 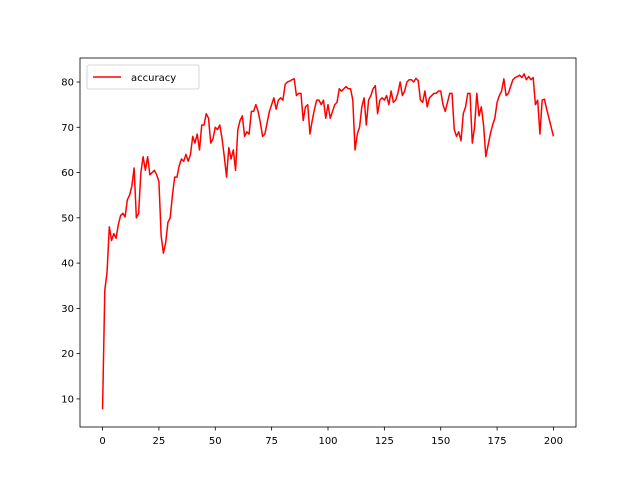 I want to click on legend-box, so click(x=143, y=77).